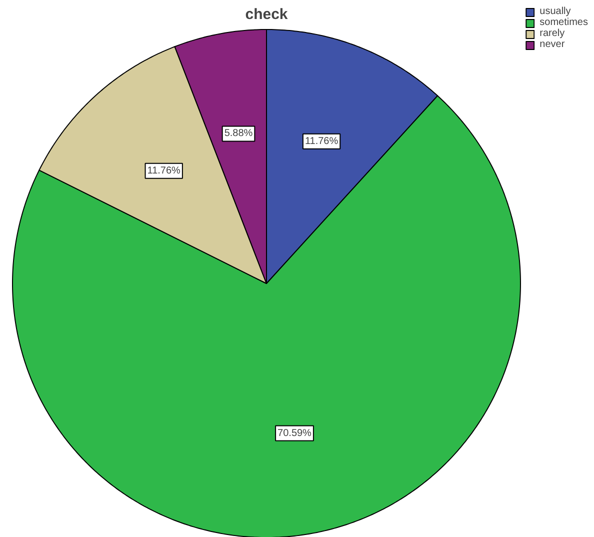 The image size is (594, 537). Describe the element at coordinates (266, 14) in the screenshot. I see `chart-title: check` at that location.